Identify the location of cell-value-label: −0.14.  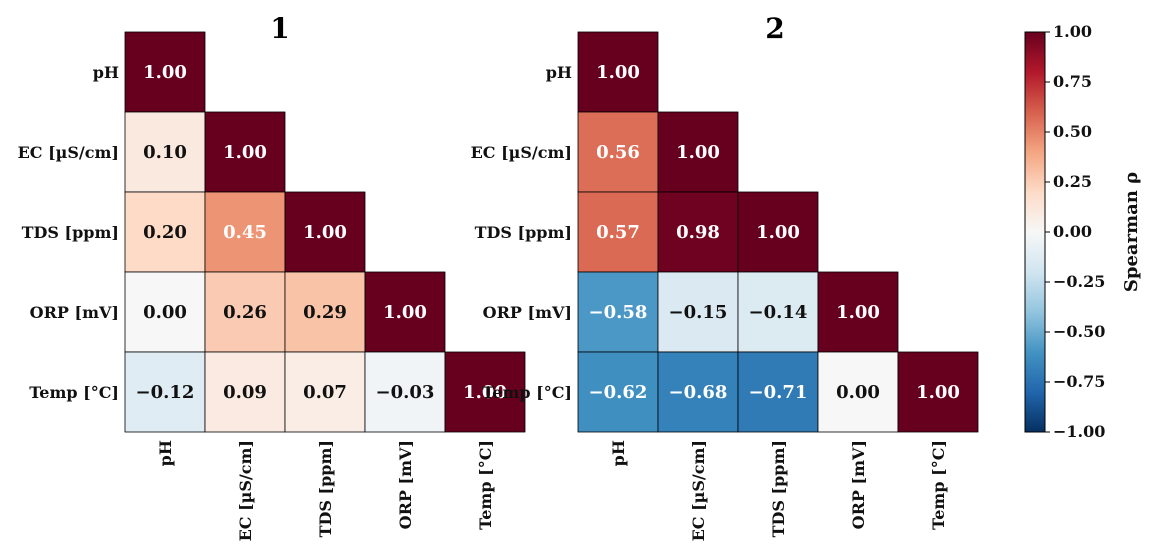
(778, 312).